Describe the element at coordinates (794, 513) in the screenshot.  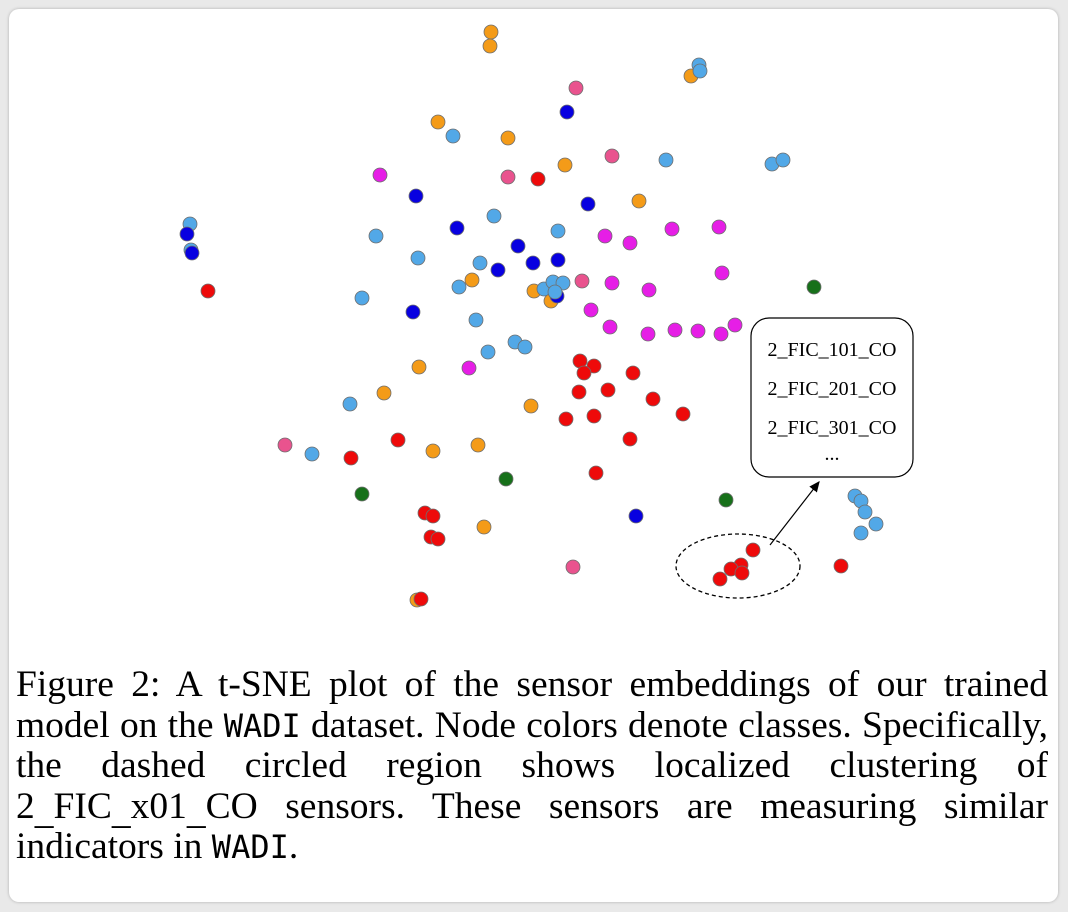
I see `annotation-arrow` at that location.